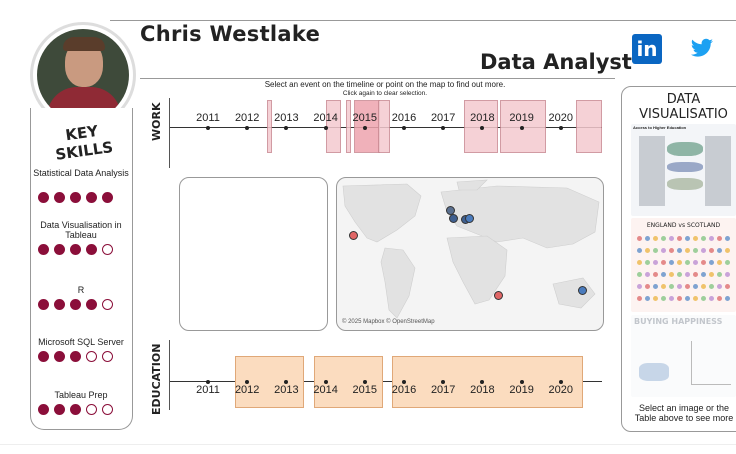  What do you see at coordinates (247, 118) in the screenshot?
I see `work-year-label: 2012` at bounding box center [247, 118].